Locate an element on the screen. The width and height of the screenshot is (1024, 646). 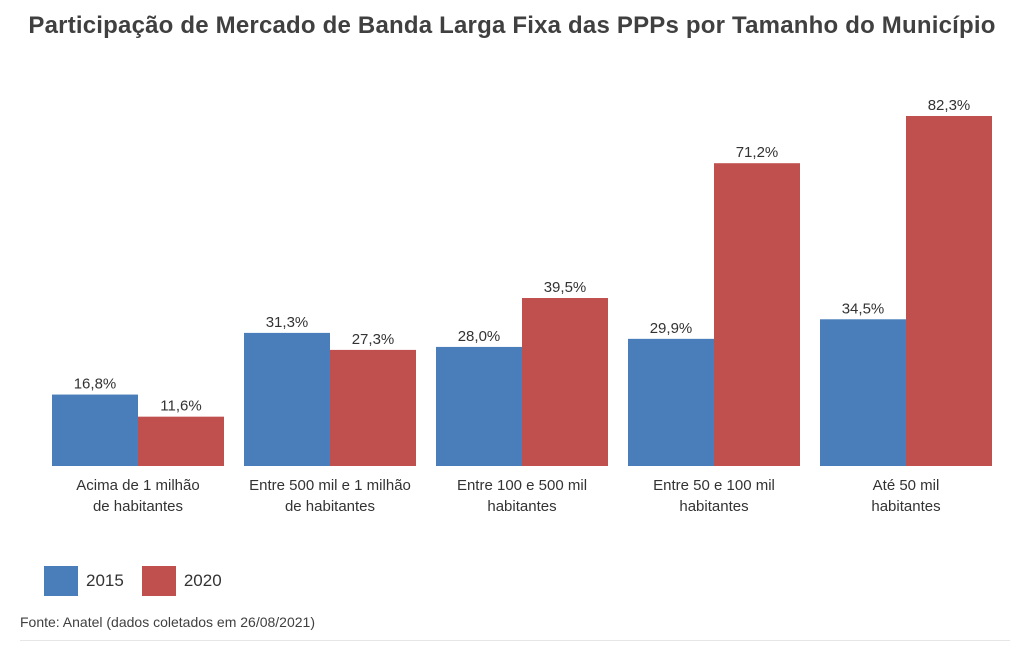
data-label-2020-1: 27,3% is located at coordinates (373, 339).